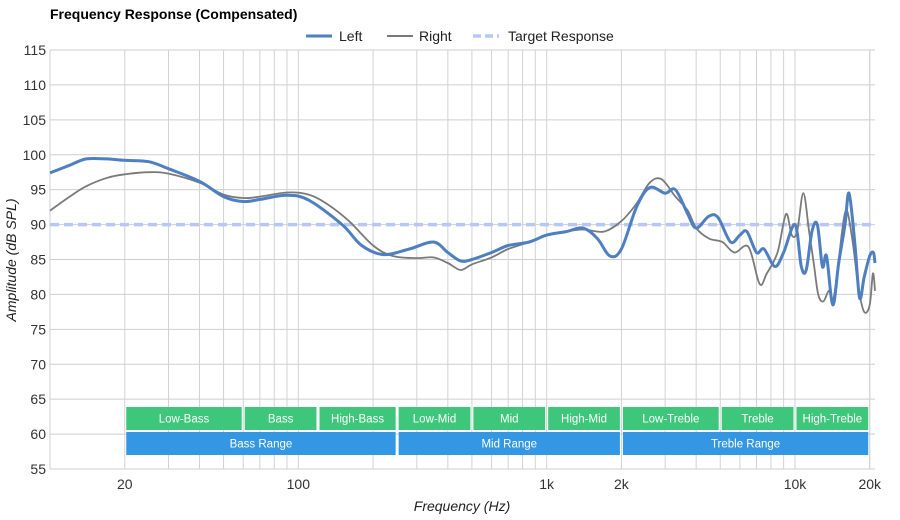 The image size is (900, 520). I want to click on range-band-label: Bass, so click(281, 420).